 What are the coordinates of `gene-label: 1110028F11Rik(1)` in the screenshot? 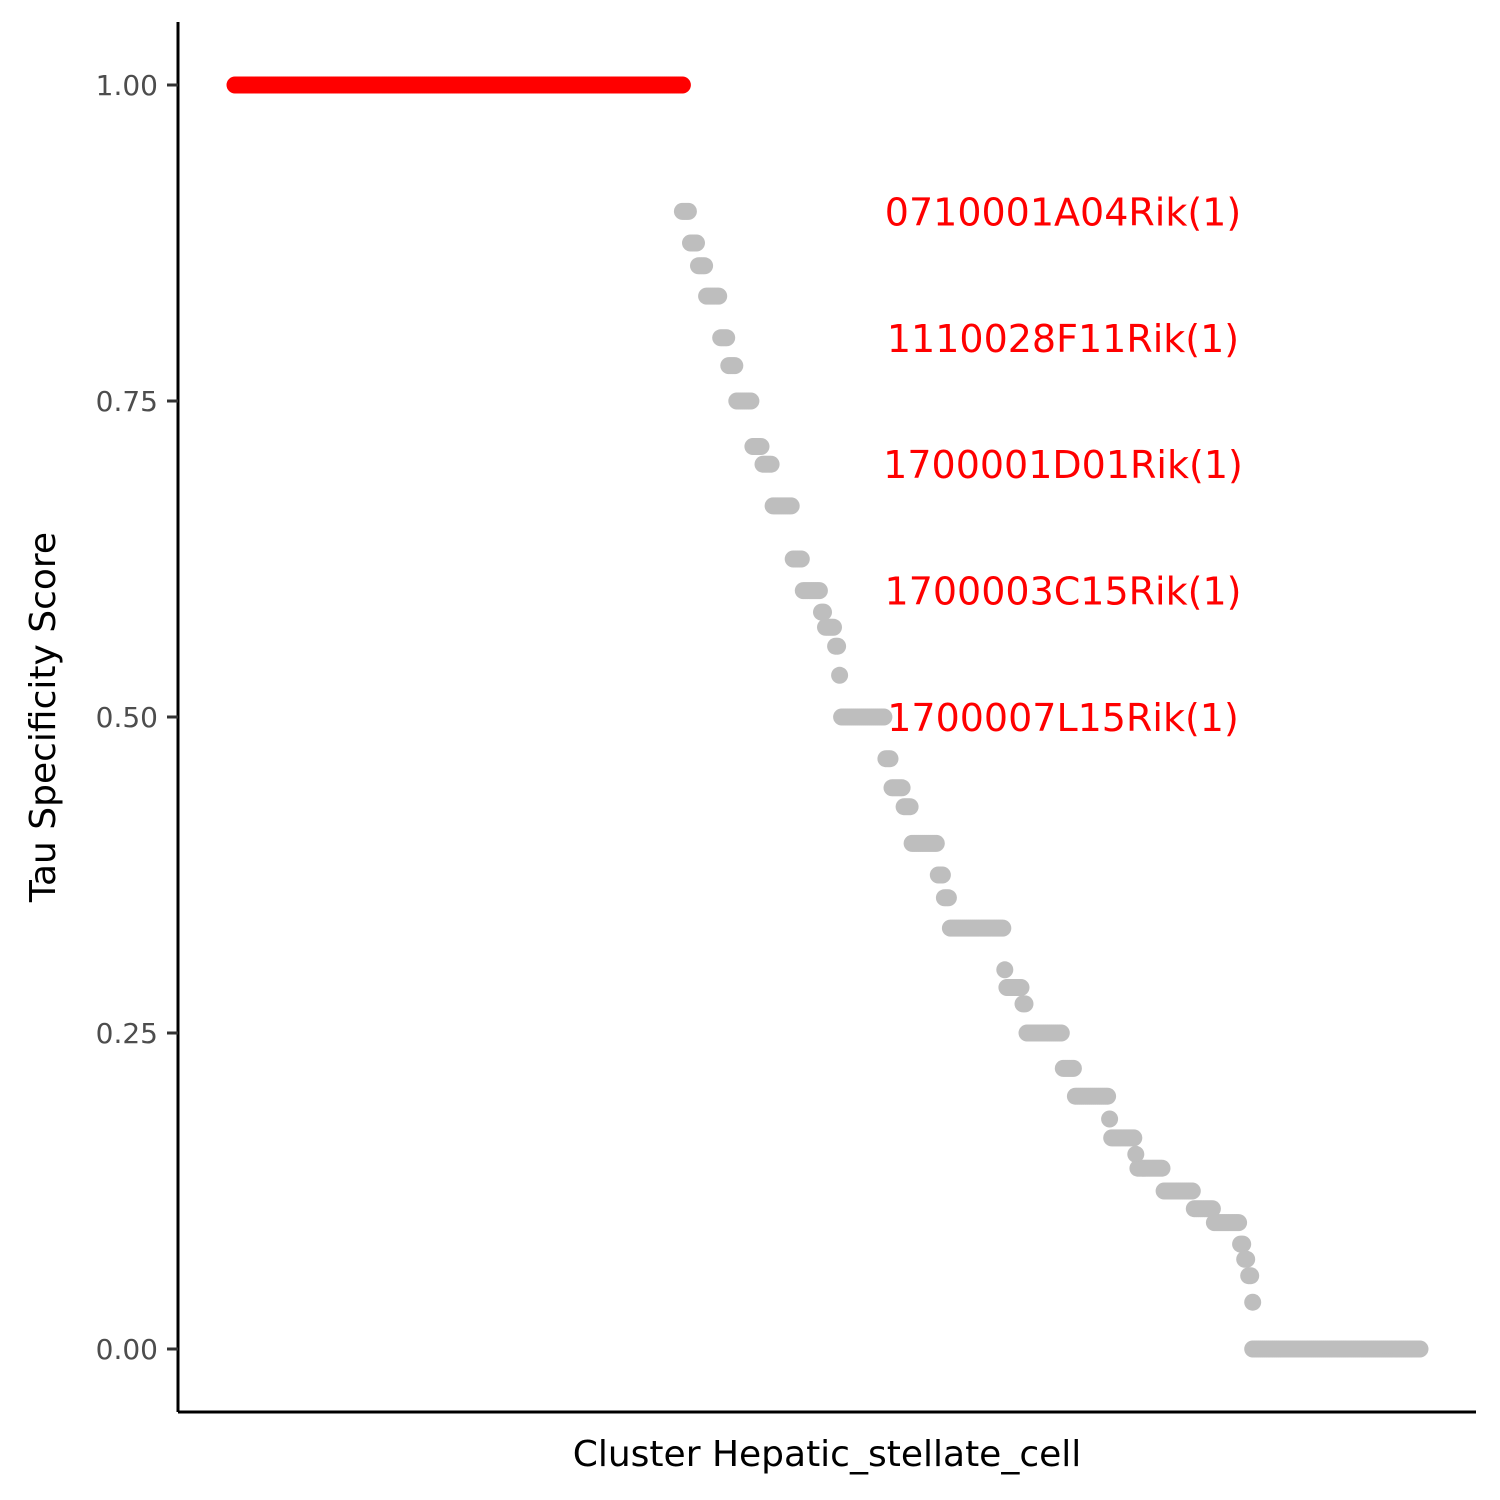 It's located at (1063, 339).